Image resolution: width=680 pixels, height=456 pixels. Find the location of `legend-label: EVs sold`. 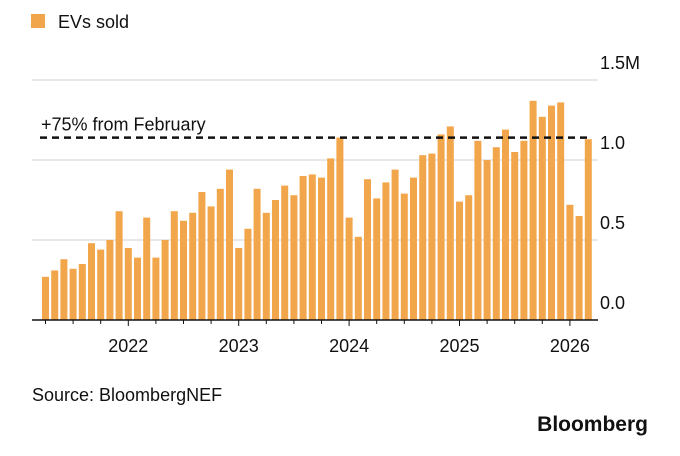

legend-label: EVs sold is located at coordinates (93, 22).